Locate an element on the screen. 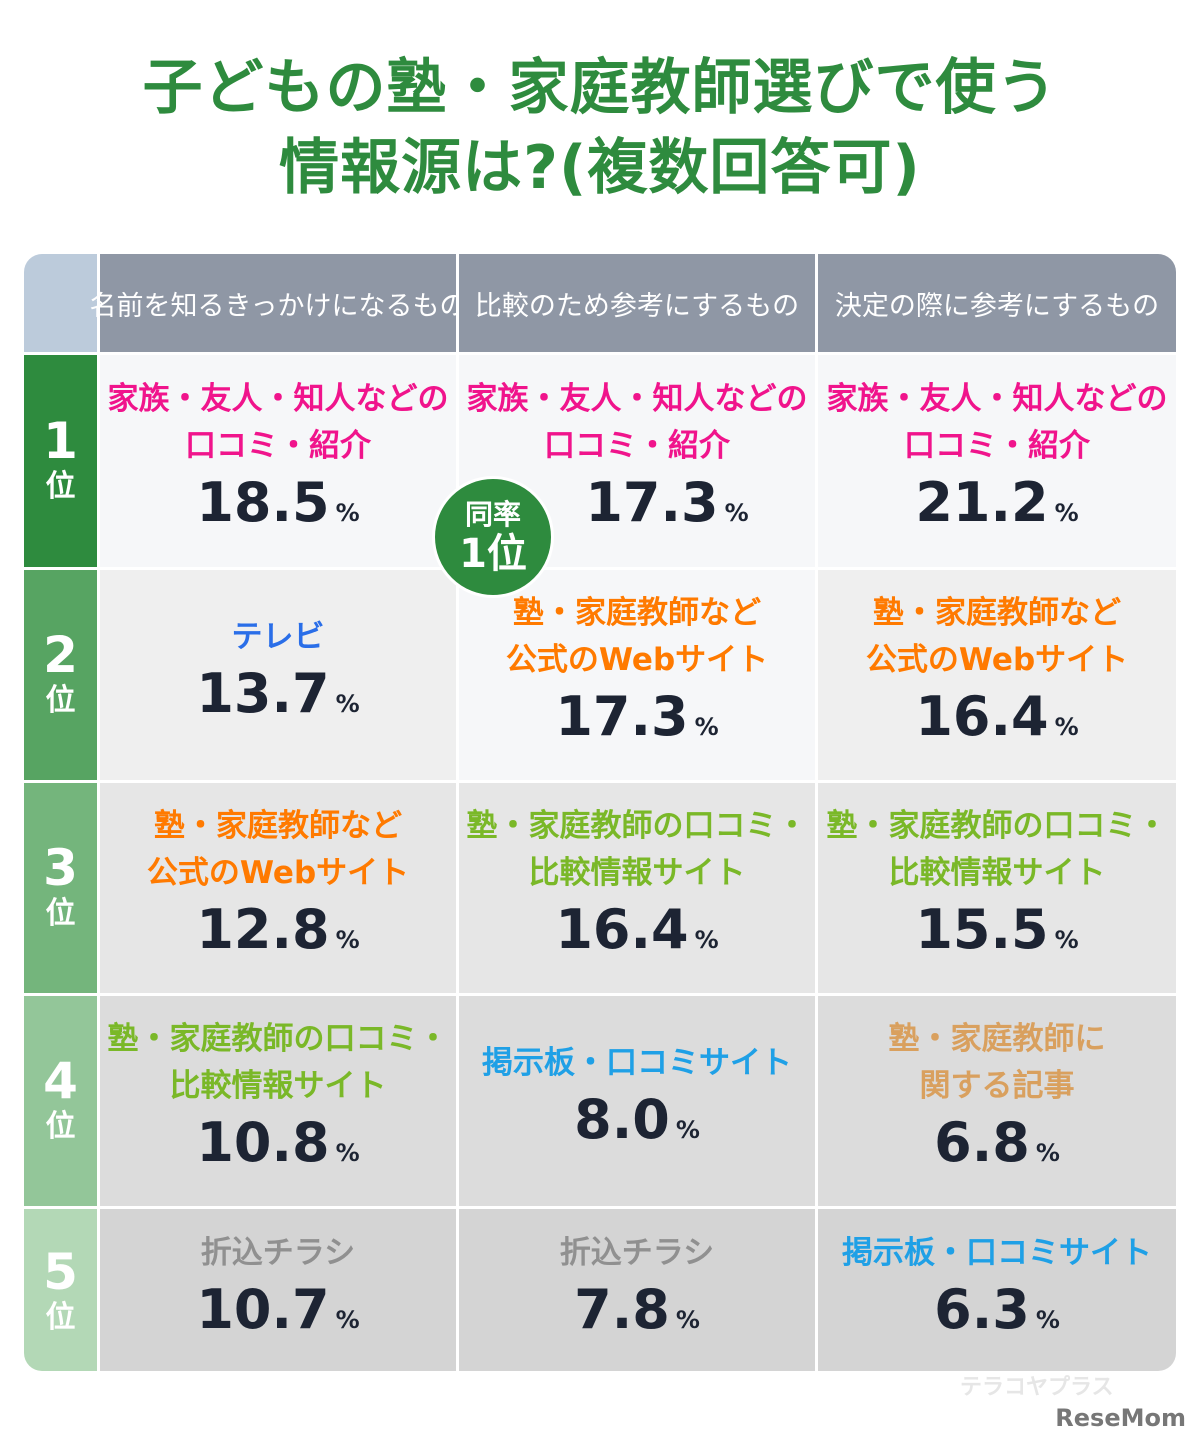 The width and height of the screenshot is (1200, 1436). rank-number: 2 is located at coordinates (60, 655).